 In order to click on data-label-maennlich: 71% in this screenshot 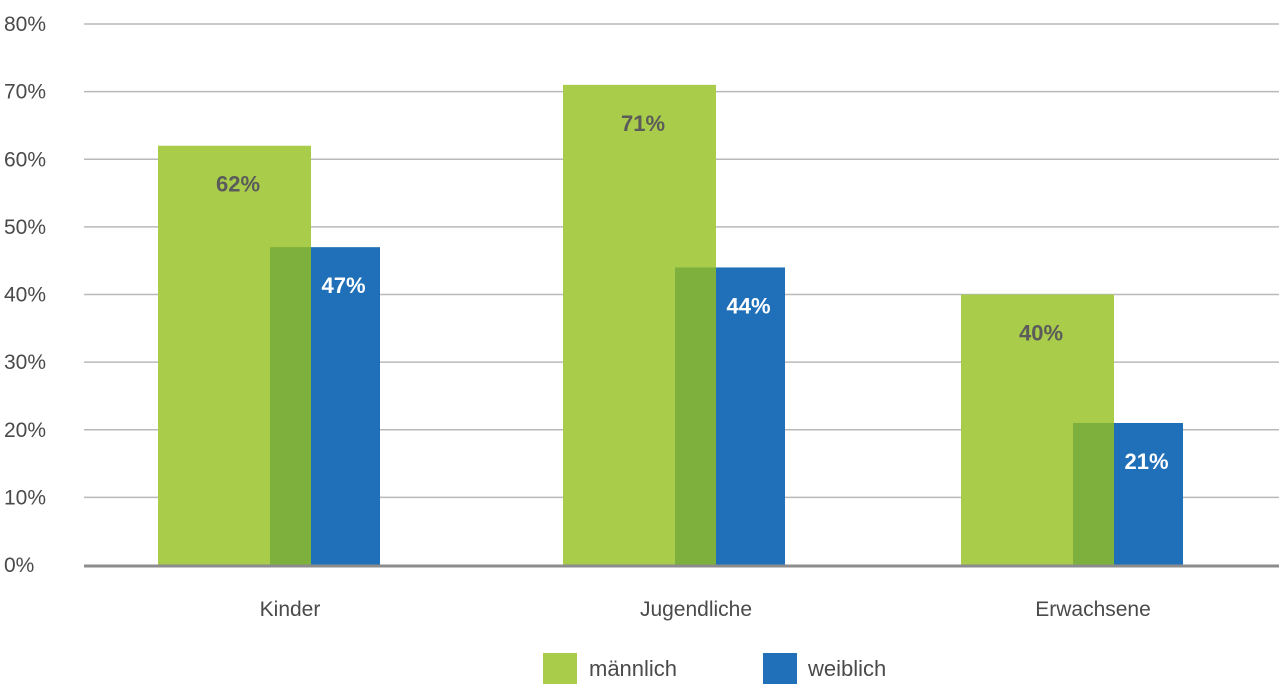, I will do `click(643, 123)`.